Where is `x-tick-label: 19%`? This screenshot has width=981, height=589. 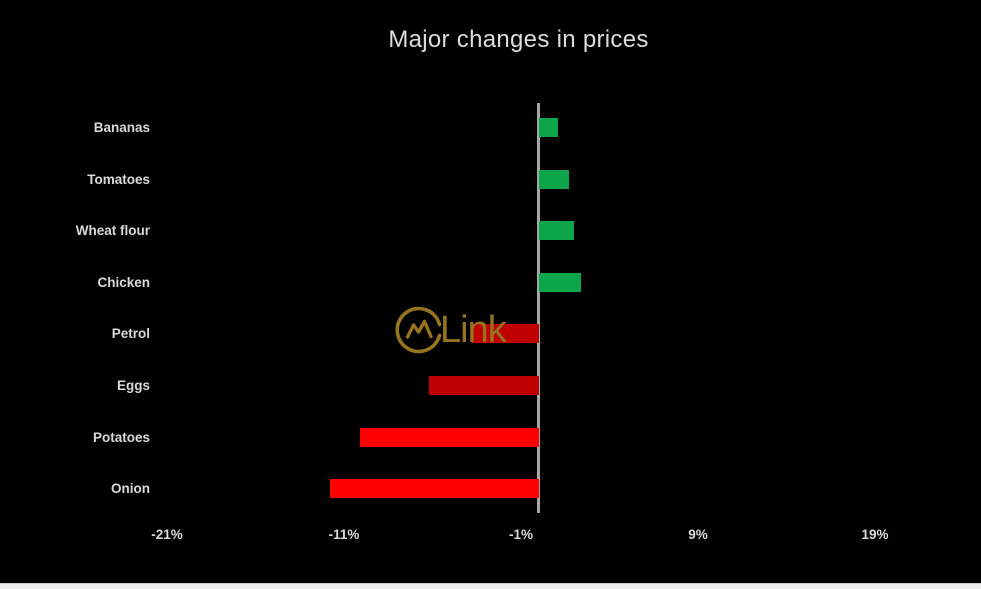 x-tick-label: 19% is located at coordinates (875, 534).